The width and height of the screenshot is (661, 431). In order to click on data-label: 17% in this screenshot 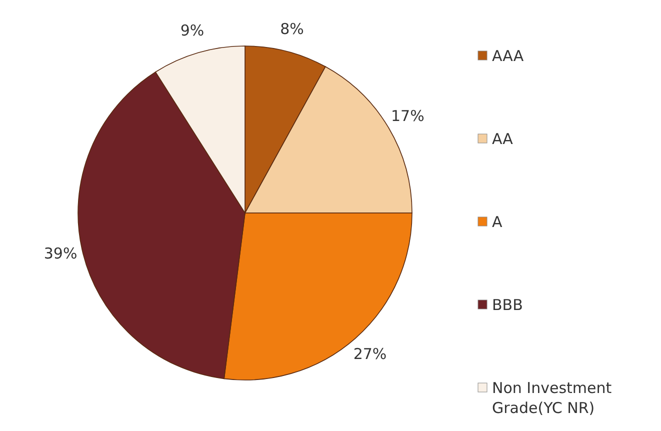, I will do `click(407, 115)`.